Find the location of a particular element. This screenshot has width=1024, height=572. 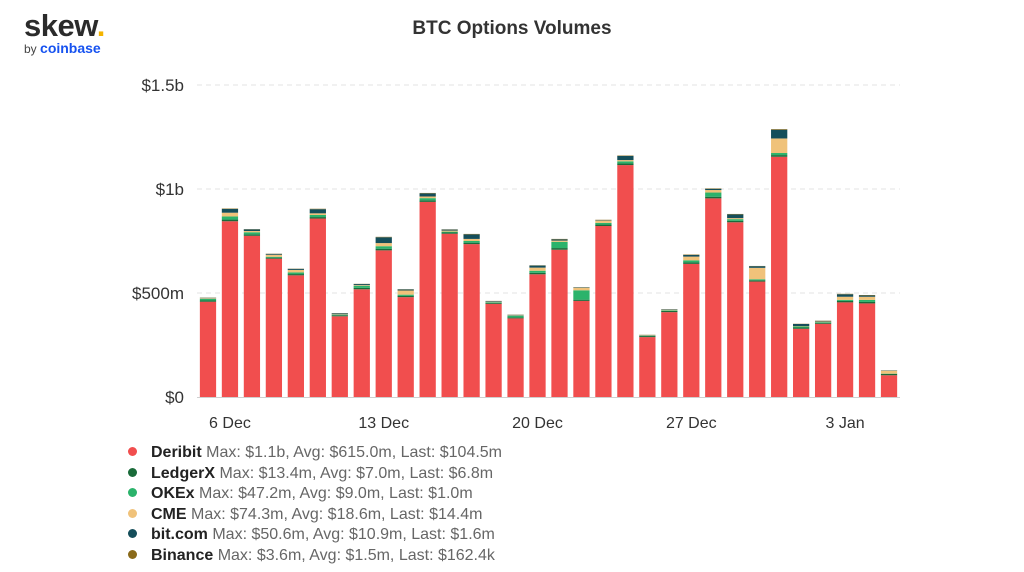

logo-byline: by coinbase is located at coordinates (64, 48).